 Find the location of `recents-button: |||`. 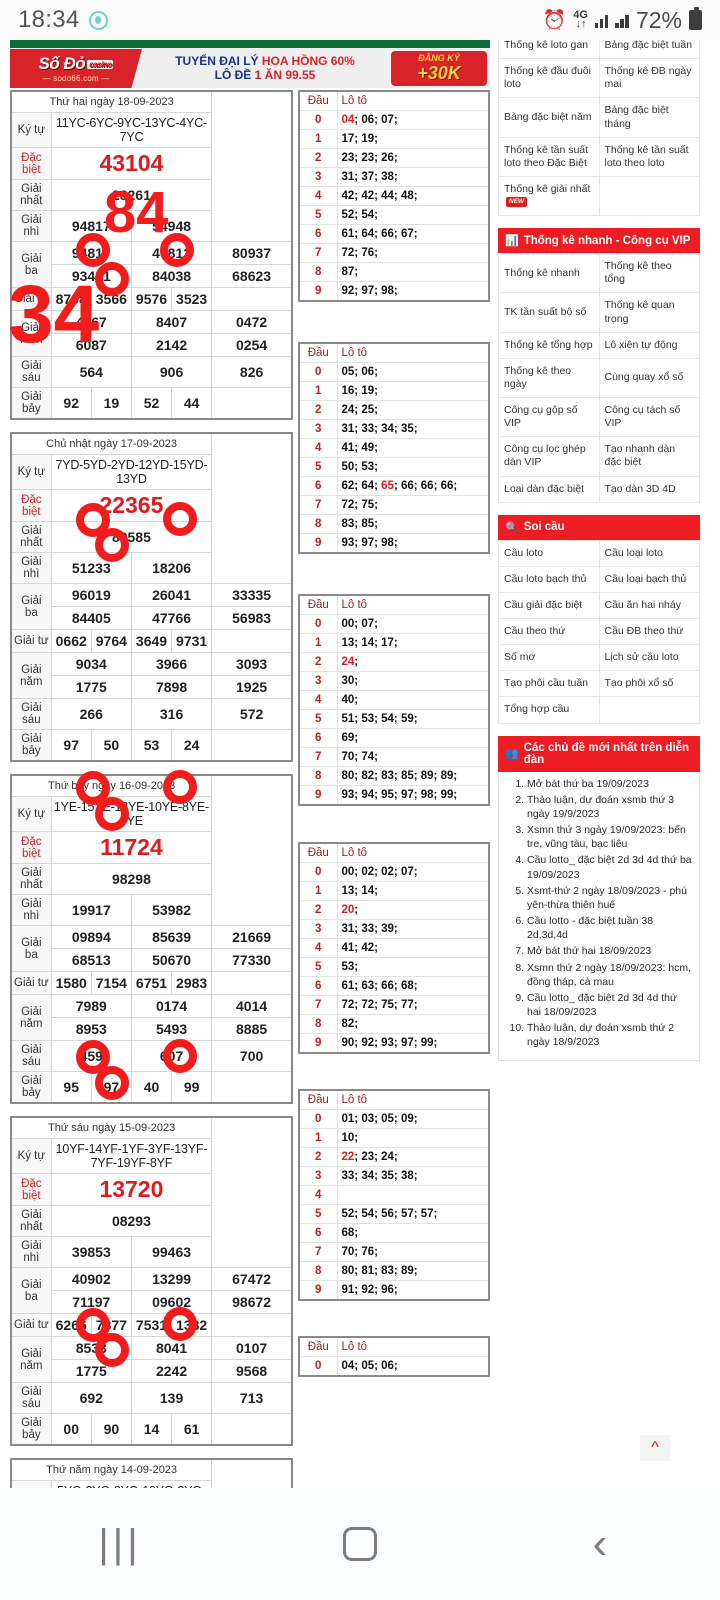

recents-button: ||| is located at coordinates (120, 1544).